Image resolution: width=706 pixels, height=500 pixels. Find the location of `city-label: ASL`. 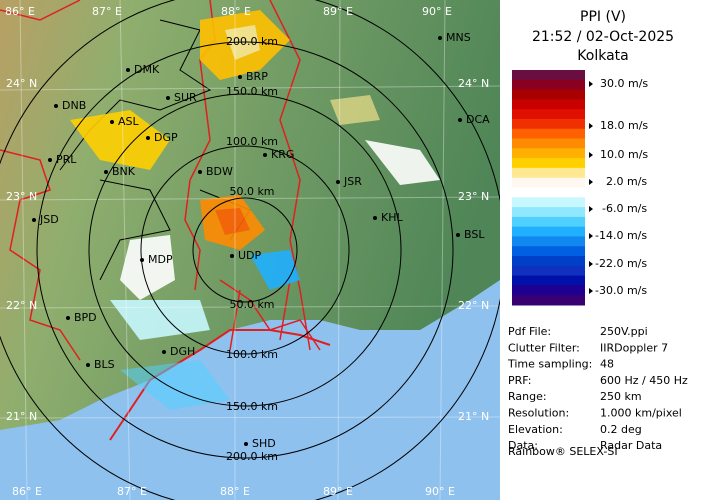

city-label: ASL is located at coordinates (129, 121).